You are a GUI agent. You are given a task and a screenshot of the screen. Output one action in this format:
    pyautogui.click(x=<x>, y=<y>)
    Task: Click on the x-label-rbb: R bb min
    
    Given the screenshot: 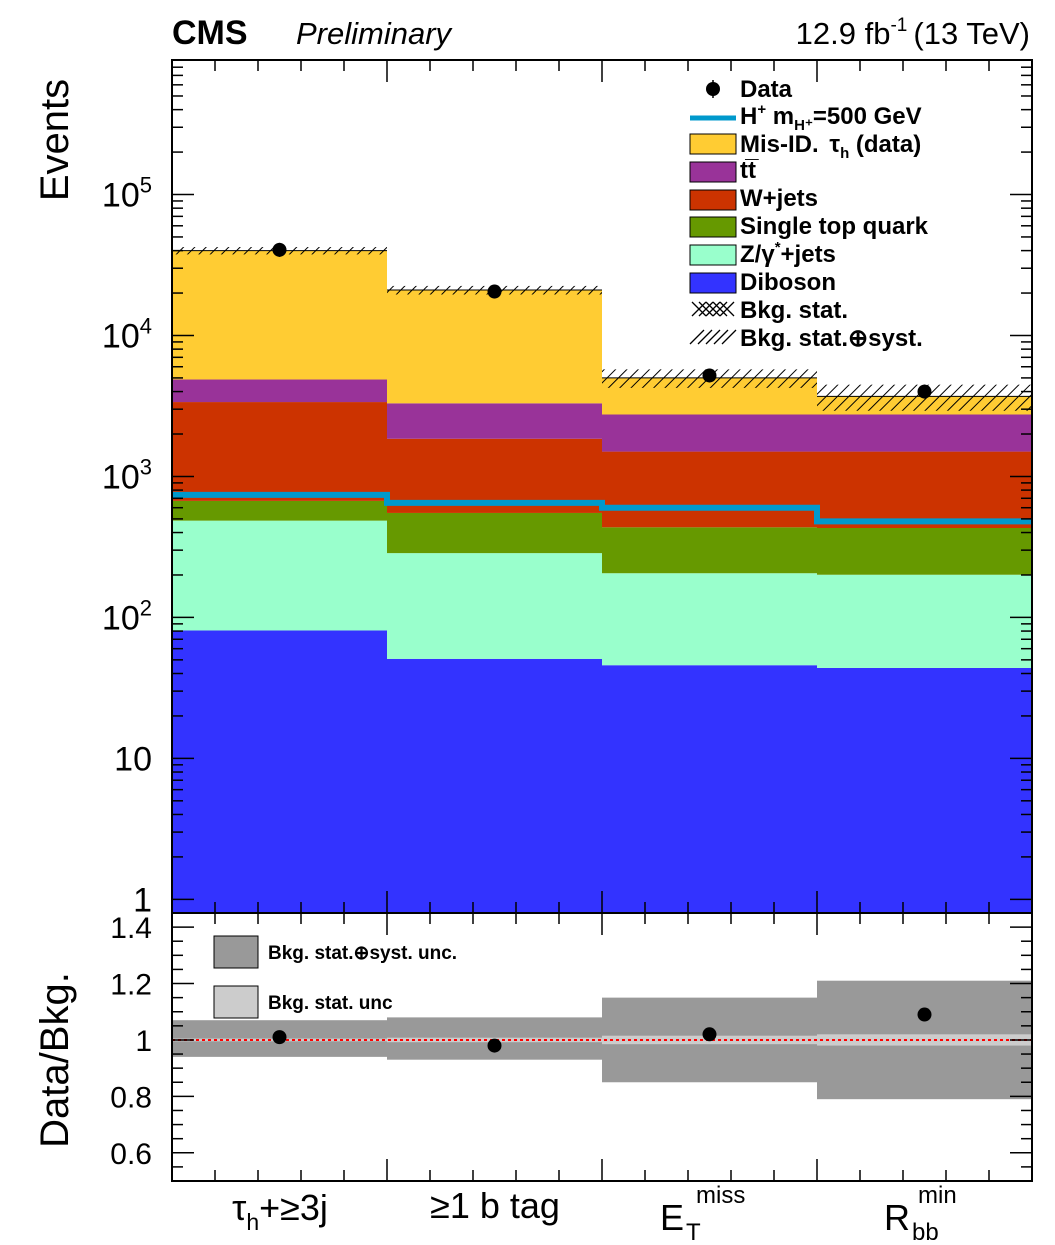 What is the action you would take?
    pyautogui.click(x=920, y=1213)
    